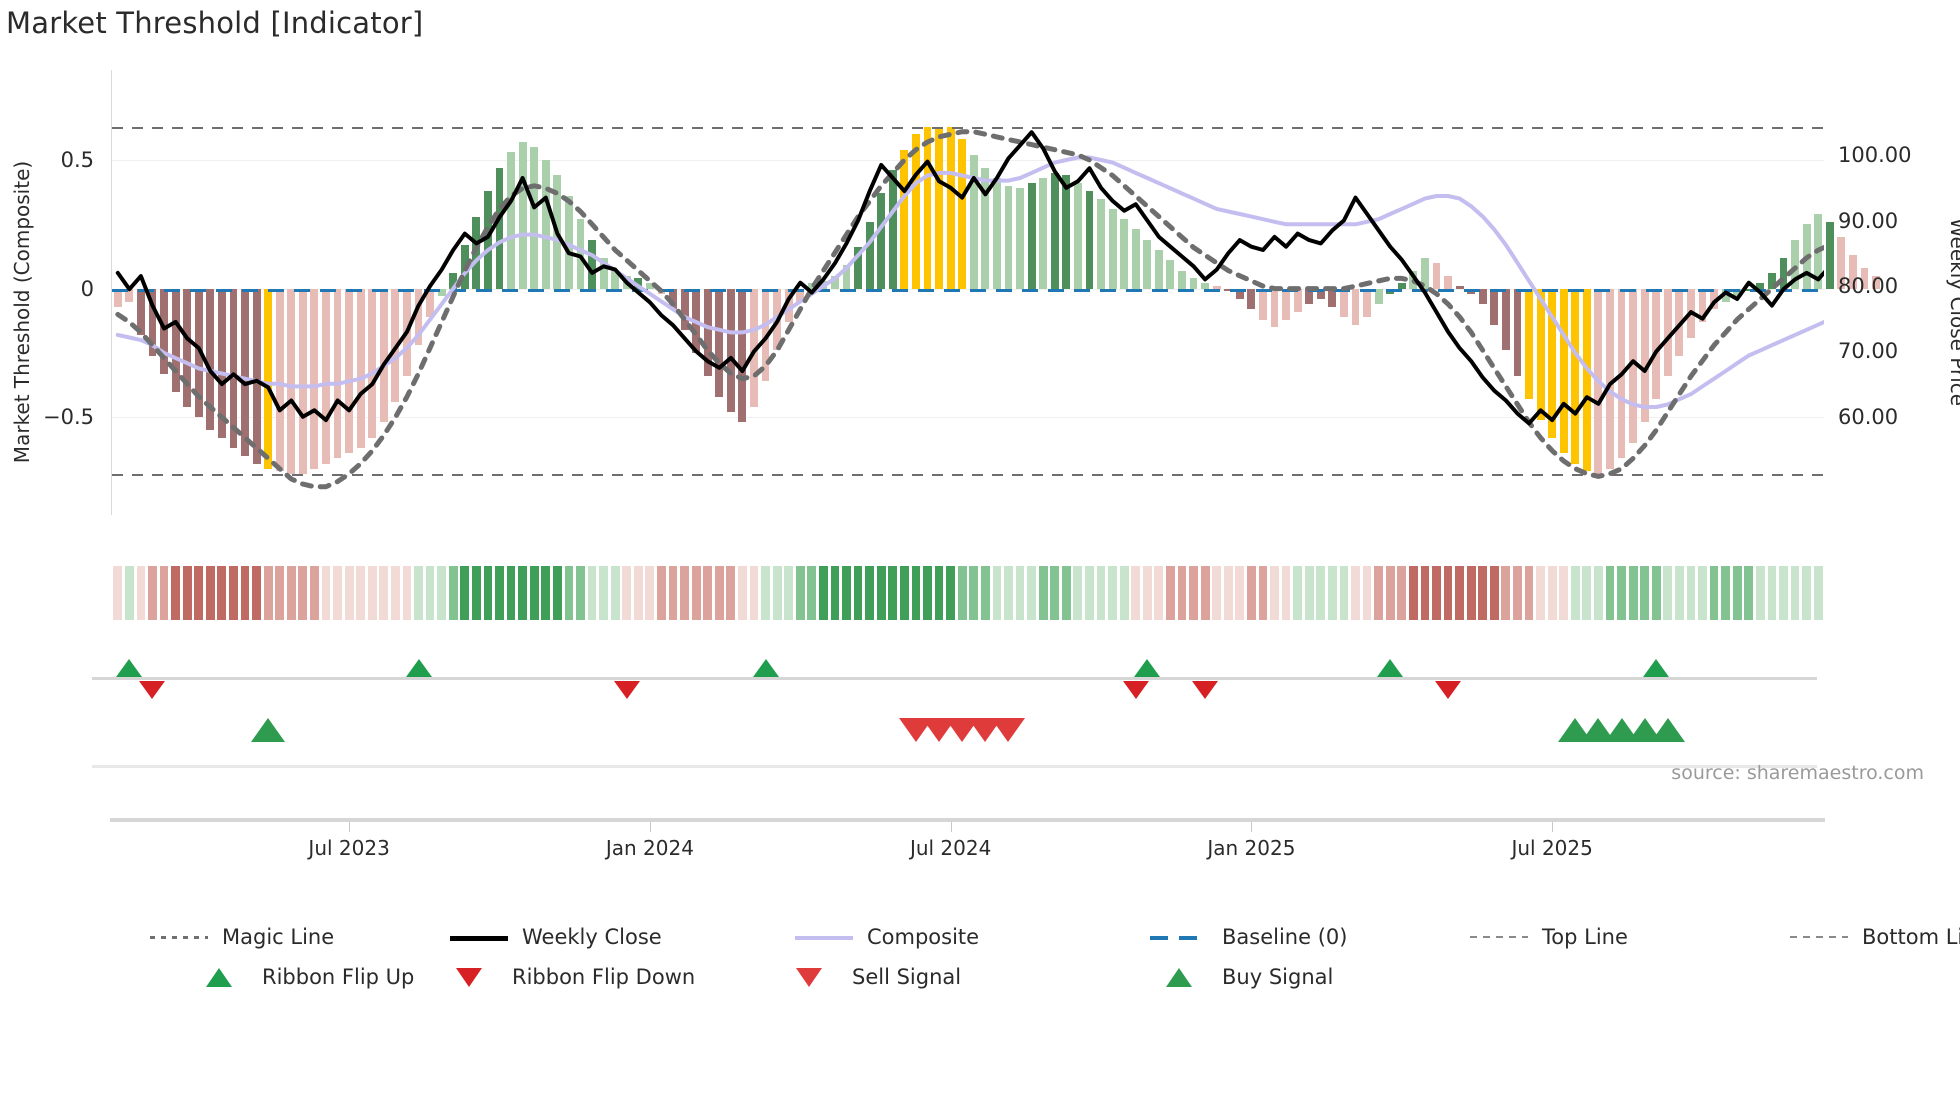  I want to click on legend-label: Bottom Line, so click(1911, 937).